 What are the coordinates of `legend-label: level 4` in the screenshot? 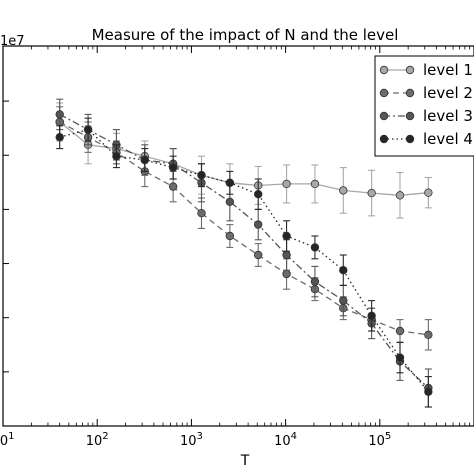 It's located at (448, 139).